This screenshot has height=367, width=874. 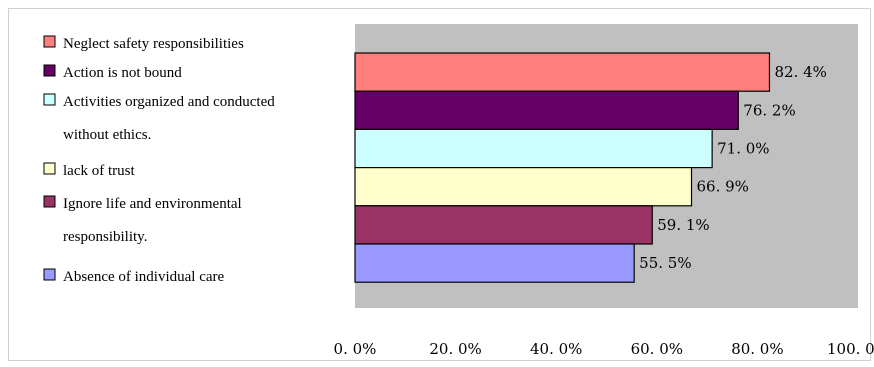 I want to click on x-tick-label: 0. 0%, so click(x=355, y=349).